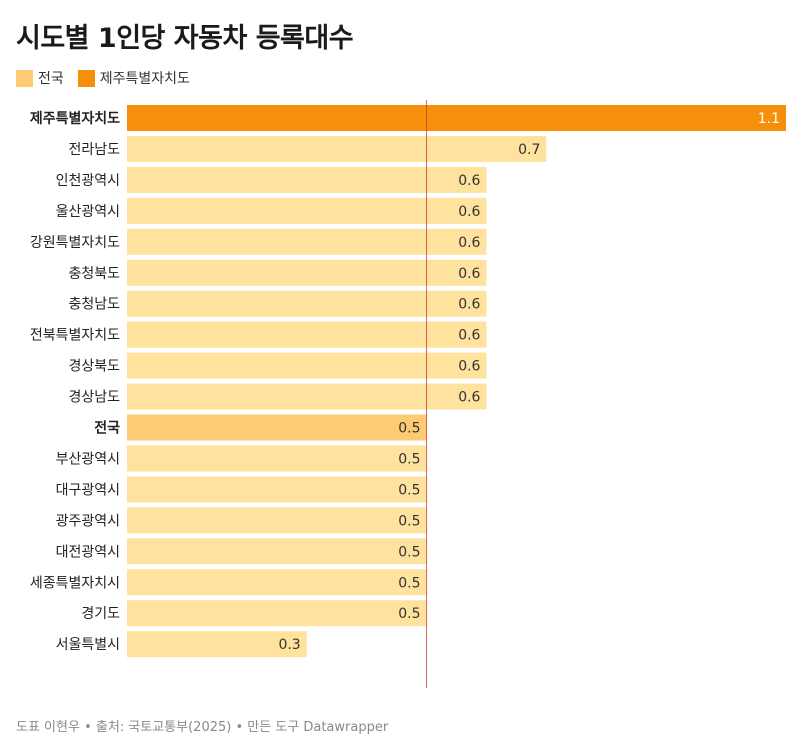 The height and width of the screenshot is (748, 800). What do you see at coordinates (75, 336) in the screenshot?
I see `category-label: 전북특별자치도` at bounding box center [75, 336].